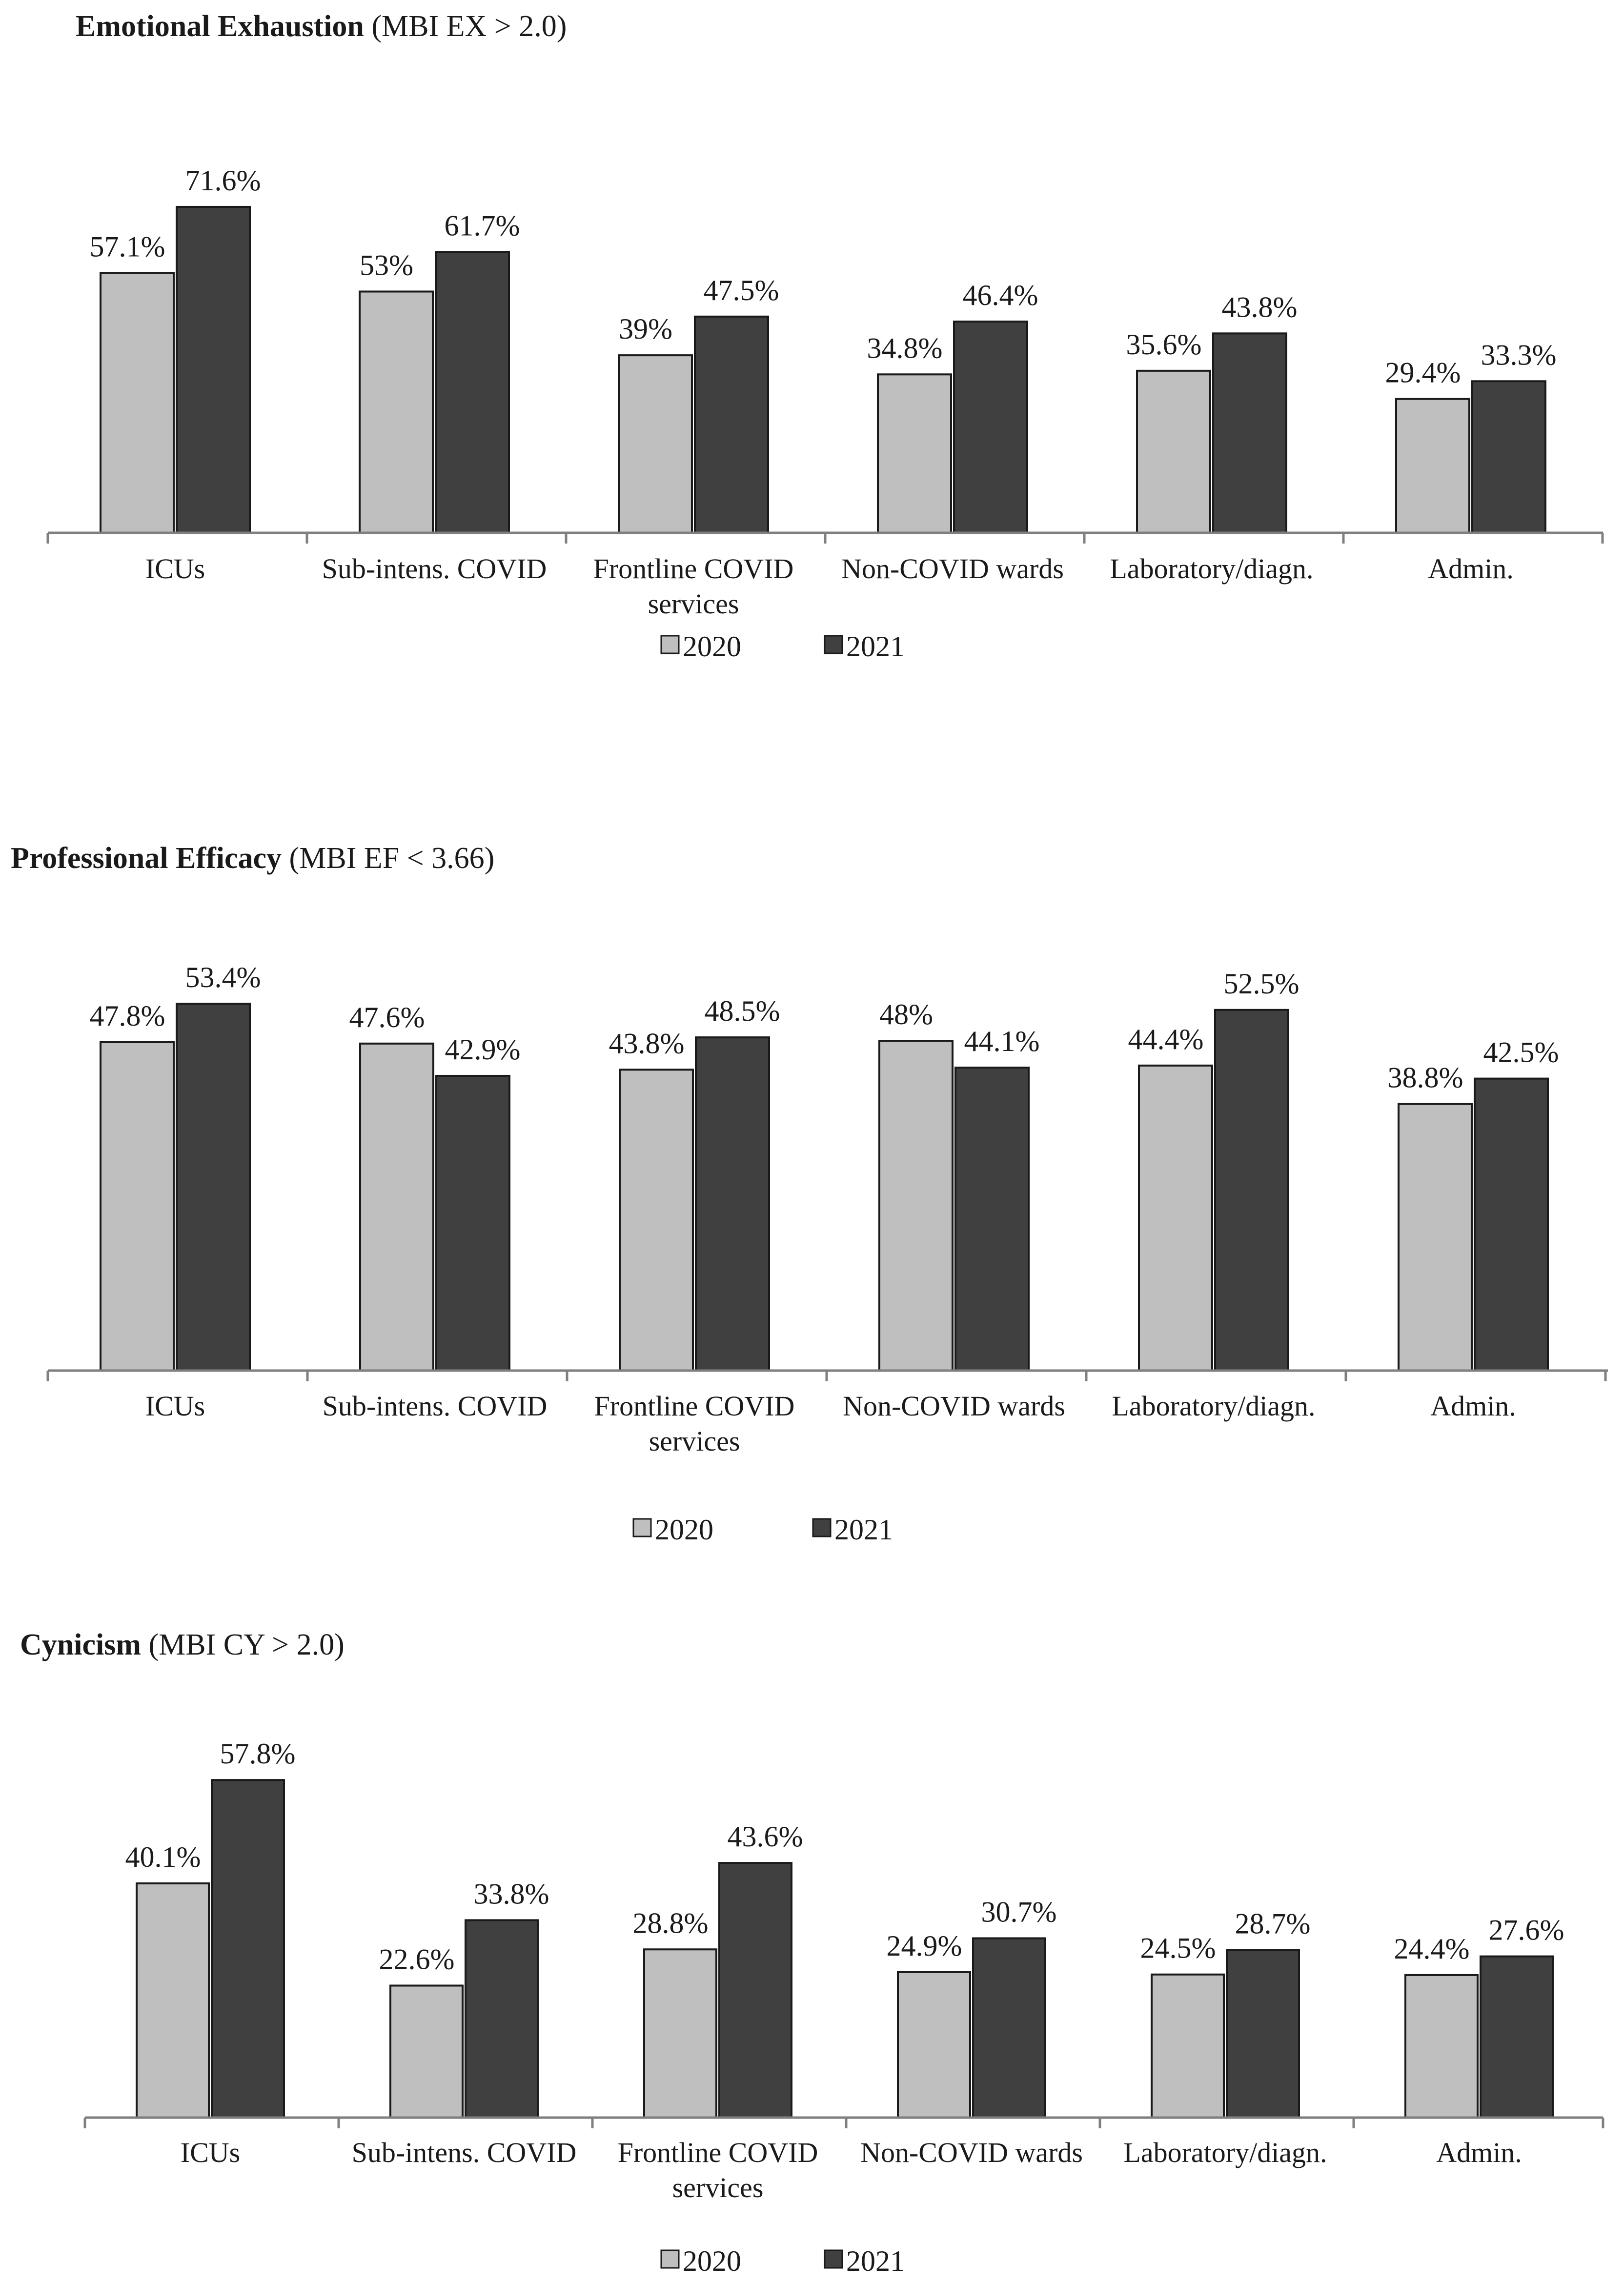 This screenshot has height=2283, width=1624. I want to click on data-label-icus-2020: 47.8%, so click(127, 1016).